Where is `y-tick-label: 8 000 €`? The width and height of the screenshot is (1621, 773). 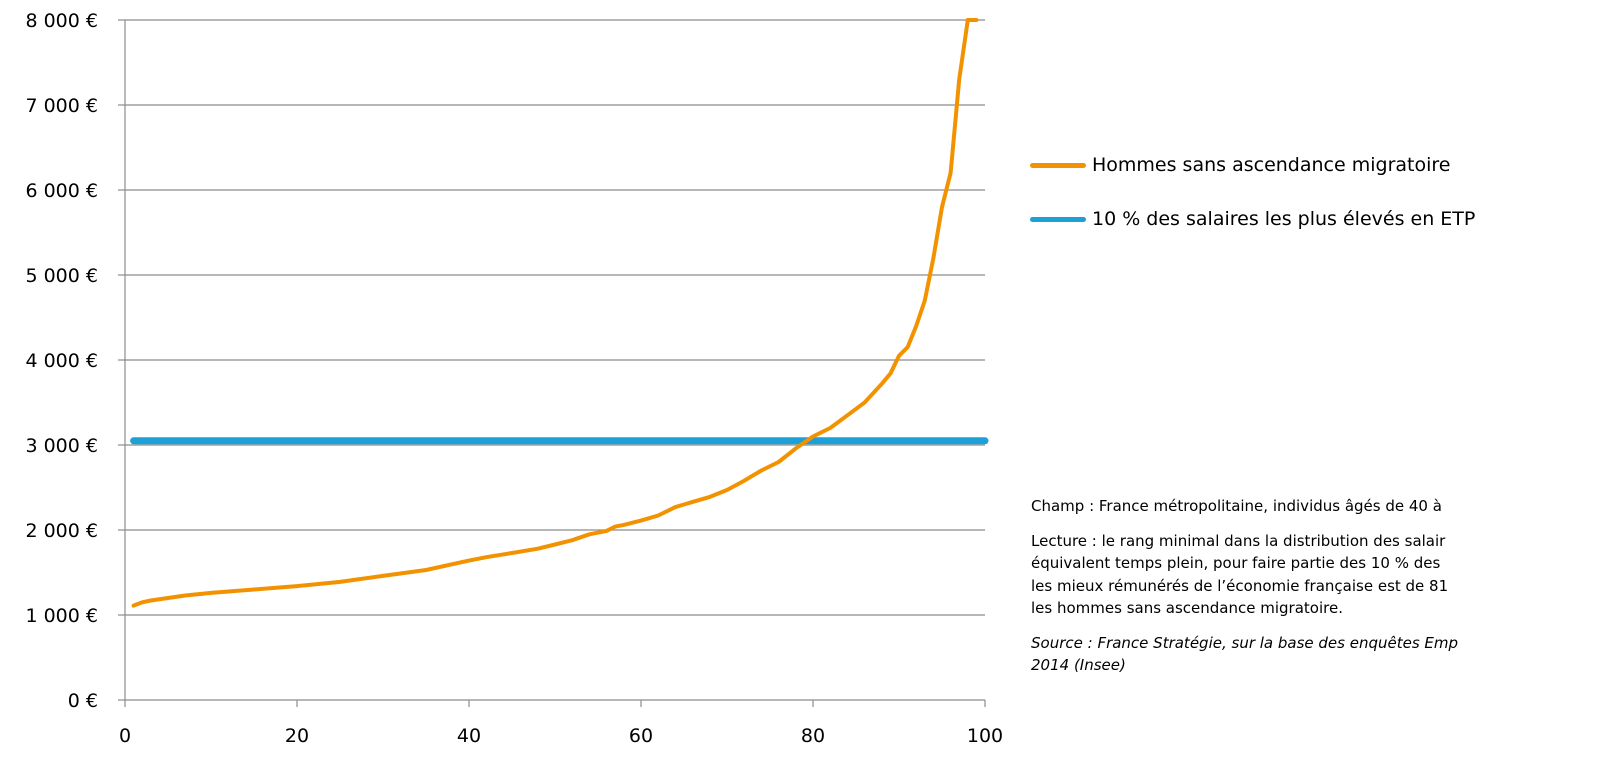 y-tick-label: 8 000 € is located at coordinates (61, 21).